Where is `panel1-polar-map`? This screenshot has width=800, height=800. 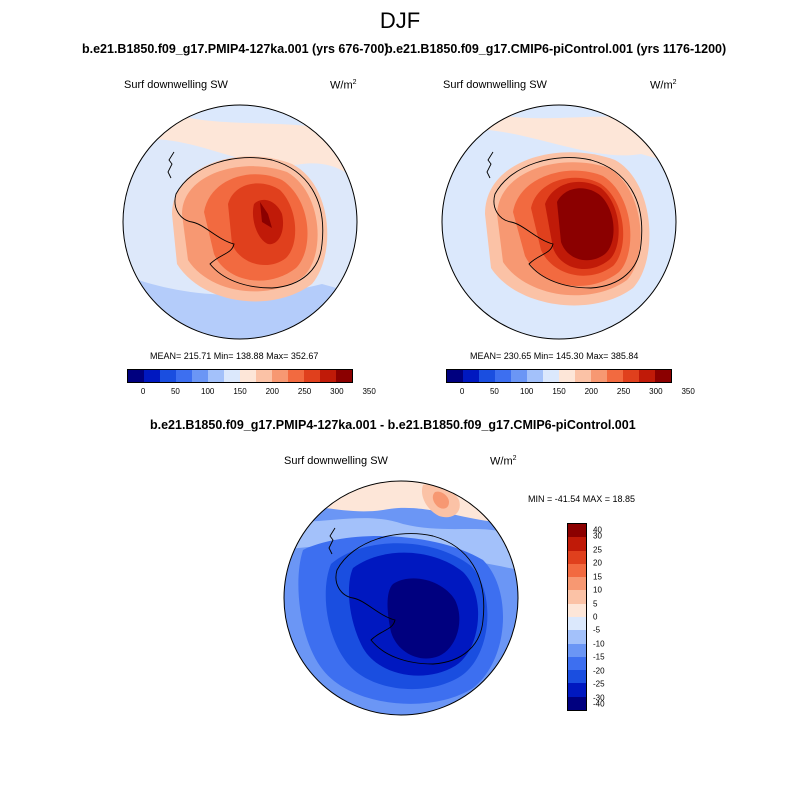
panel1-polar-map is located at coordinates (240, 222).